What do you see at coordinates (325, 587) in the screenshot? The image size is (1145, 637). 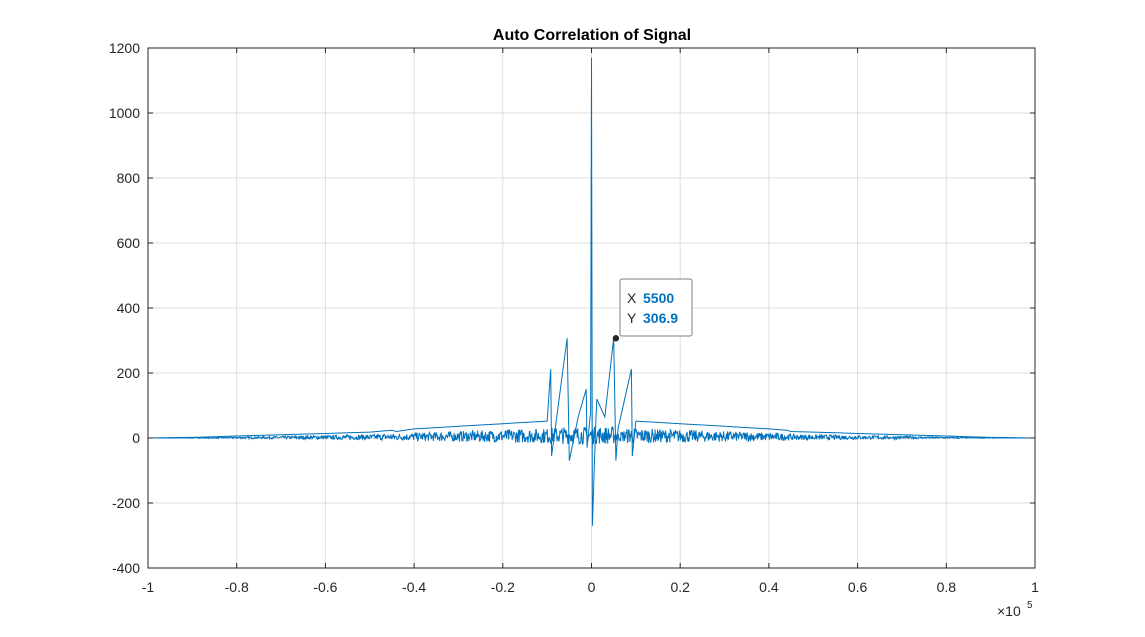 I see `x-tick-label: -0.6` at bounding box center [325, 587].